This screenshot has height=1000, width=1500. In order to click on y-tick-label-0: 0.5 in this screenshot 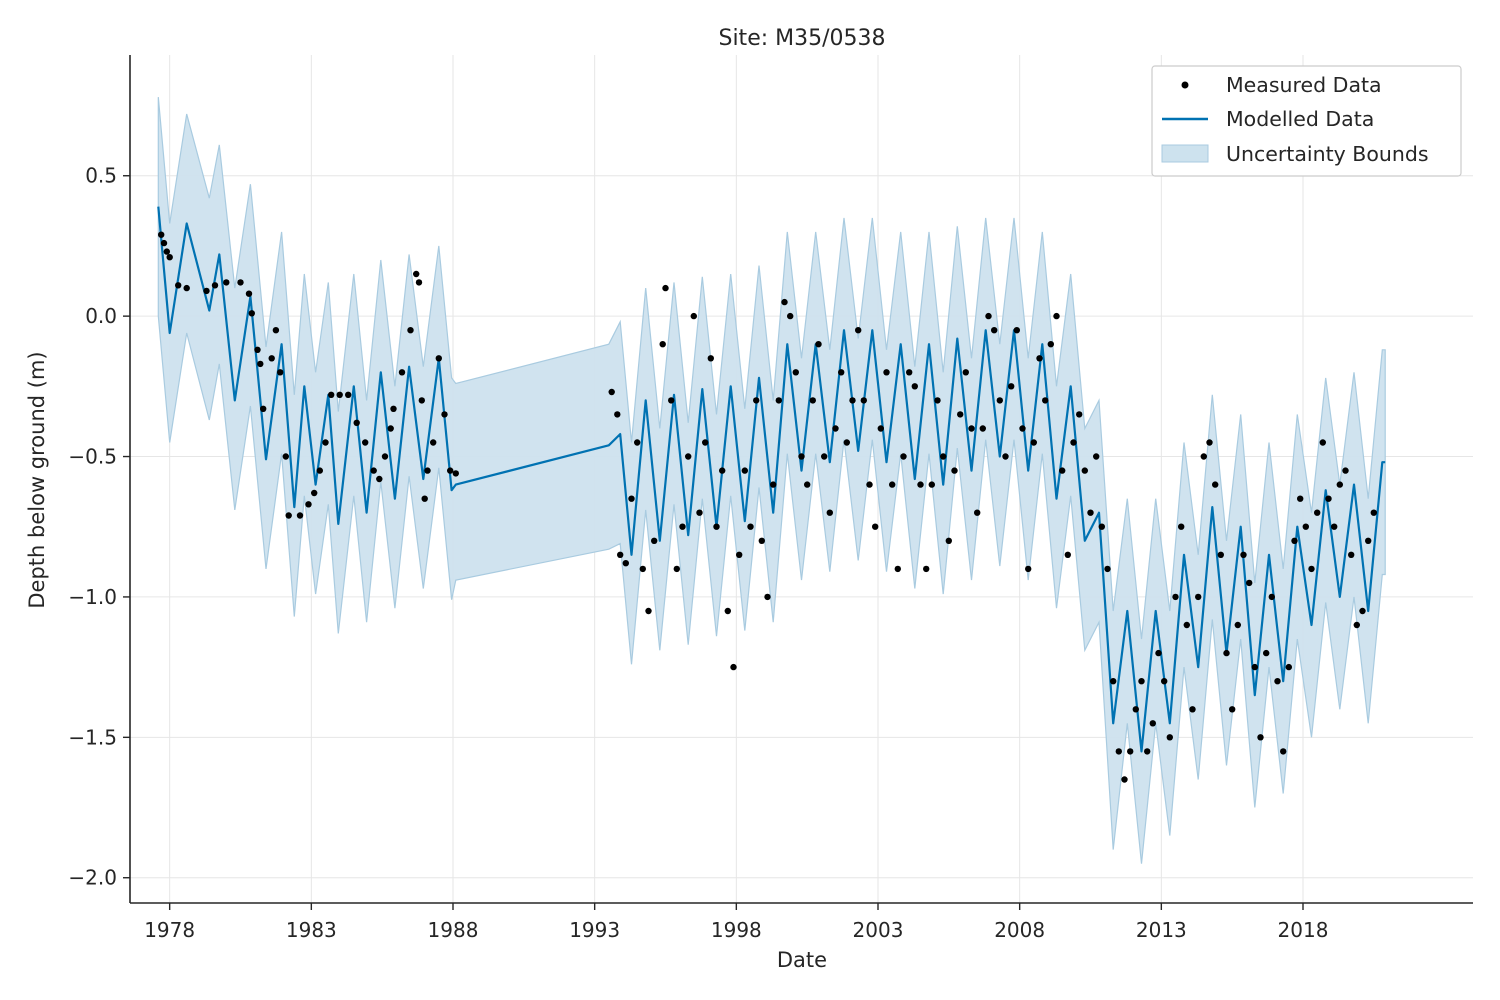, I will do `click(101, 176)`.